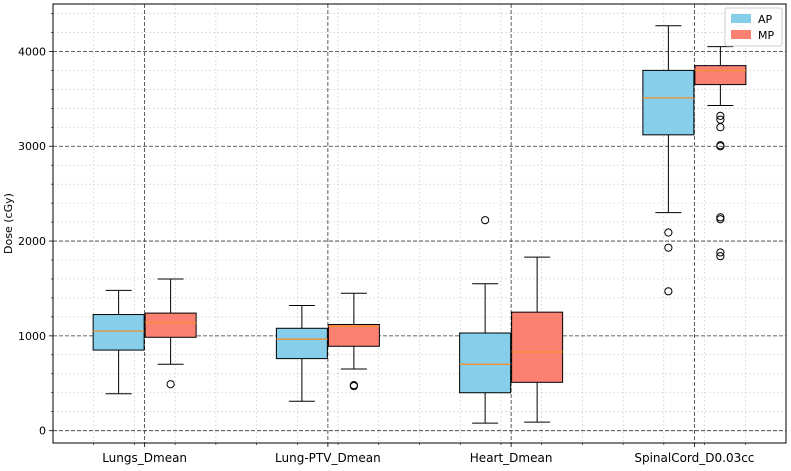 This screenshot has height=471, width=791. I want to click on y-tick-label: 3000, so click(32, 146).